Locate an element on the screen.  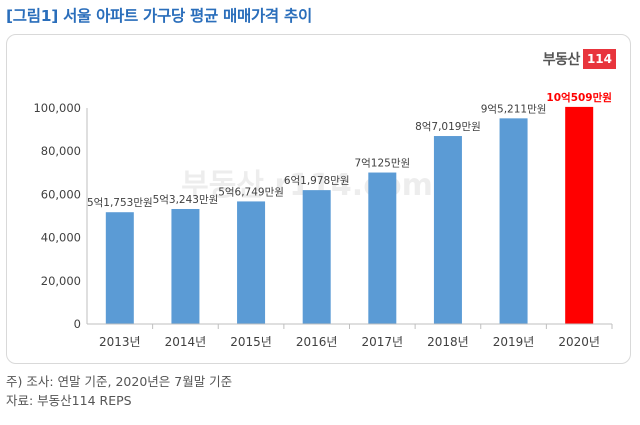
source-note: 자료: 부동산114 REPS is located at coordinates (69, 400).